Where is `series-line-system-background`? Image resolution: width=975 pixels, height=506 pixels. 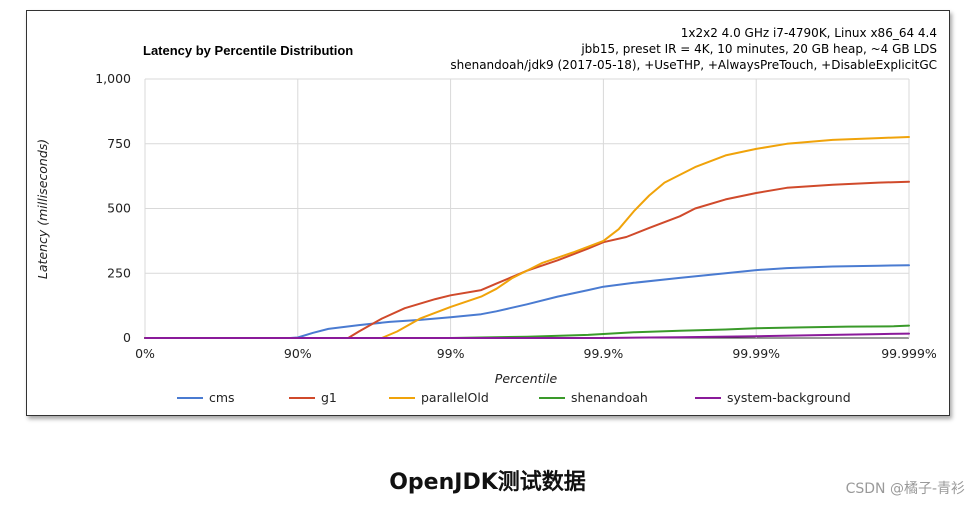 series-line-system-background is located at coordinates (527, 335).